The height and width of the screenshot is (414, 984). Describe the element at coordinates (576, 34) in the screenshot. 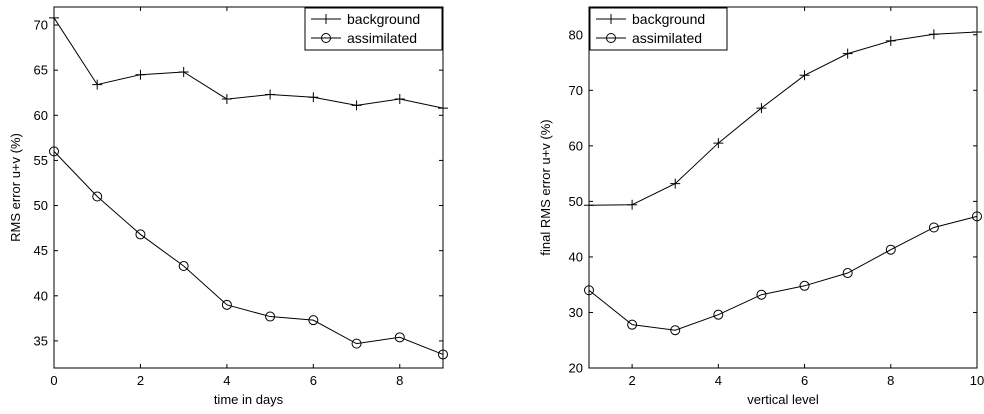

I see `y-tick-label: 80` at that location.